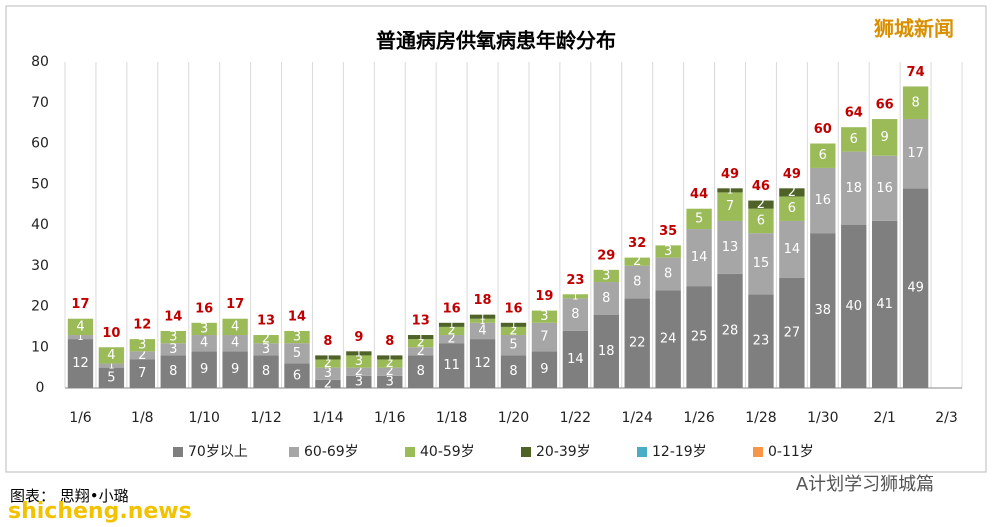  I want to click on total-label: 18, so click(483, 300).